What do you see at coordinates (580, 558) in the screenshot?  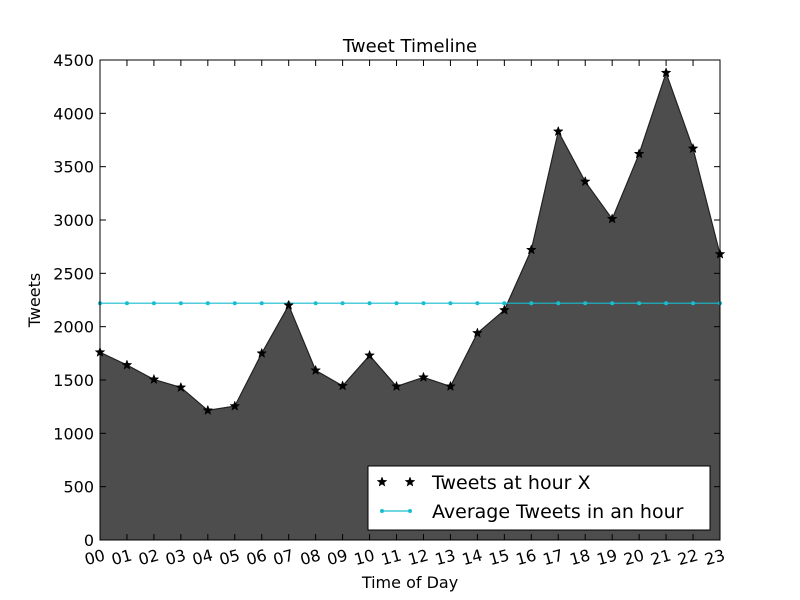 I see `x-tick-label: 18` at bounding box center [580, 558].